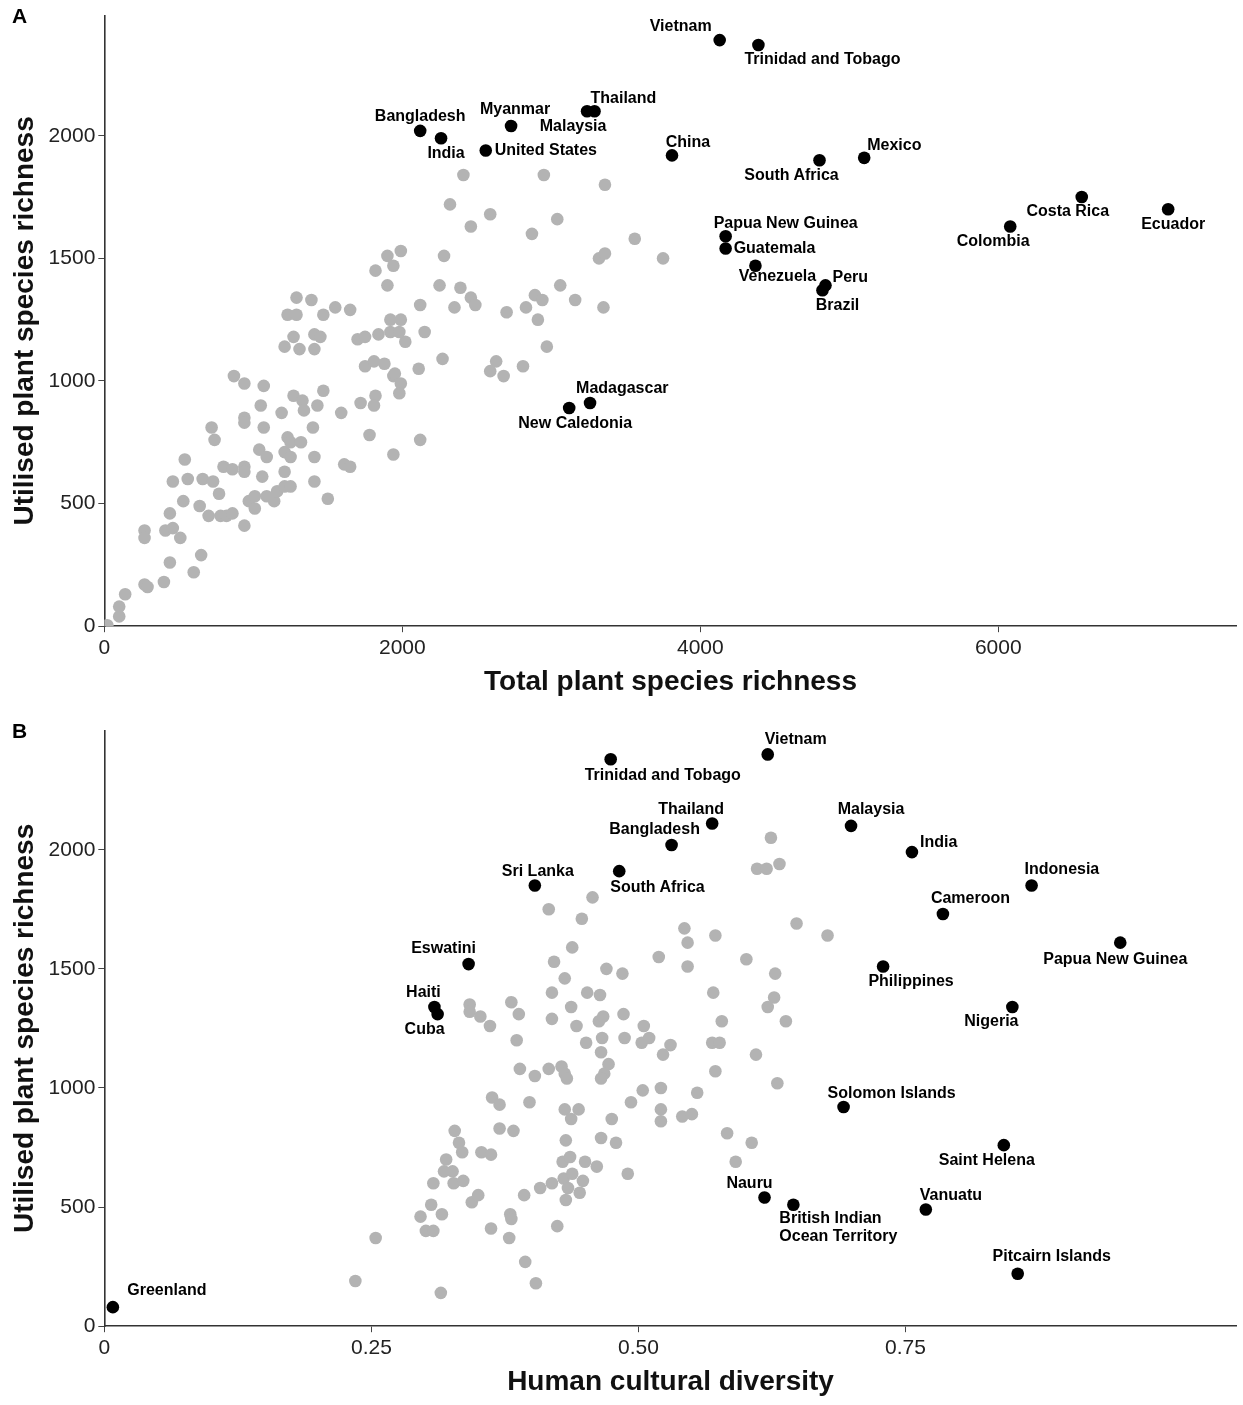 Image resolution: width=1243 pixels, height=1405 pixels. I want to click on annotation: Indonesia, so click(1062, 868).